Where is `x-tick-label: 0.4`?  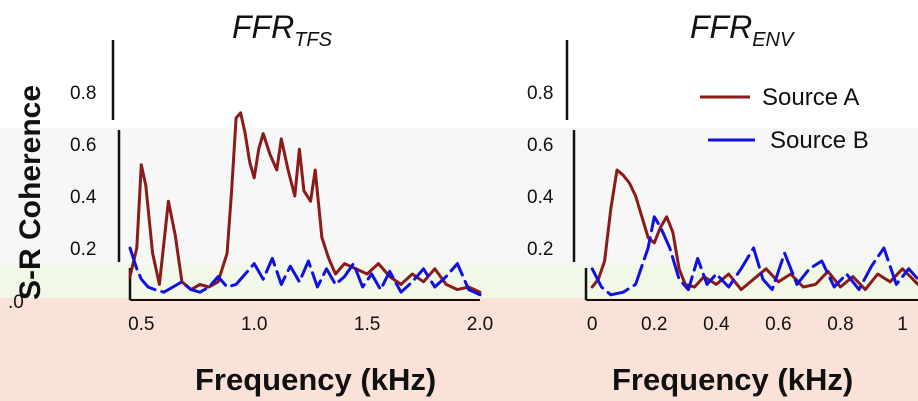
x-tick-label: 0.4 is located at coordinates (716, 324).